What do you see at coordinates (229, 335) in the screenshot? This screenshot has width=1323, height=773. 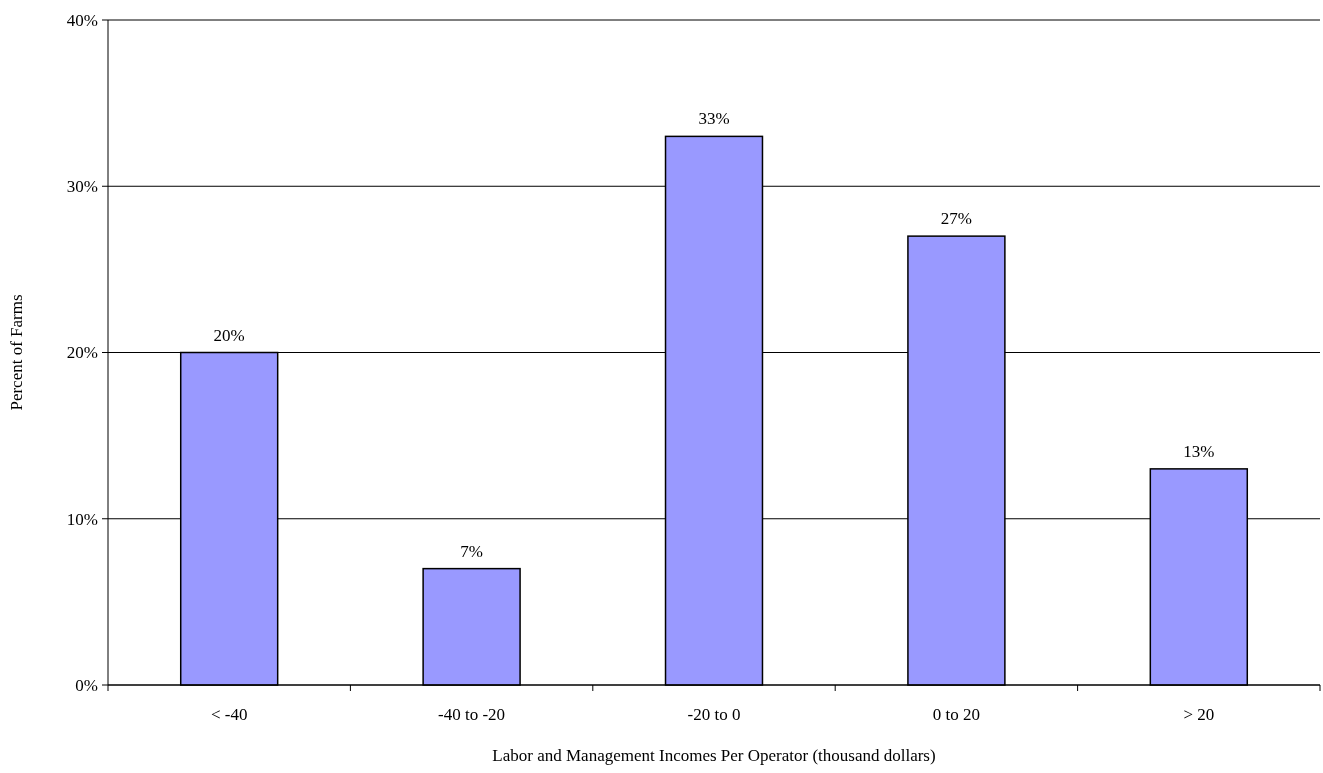 I see `data-label: 20%` at bounding box center [229, 335].